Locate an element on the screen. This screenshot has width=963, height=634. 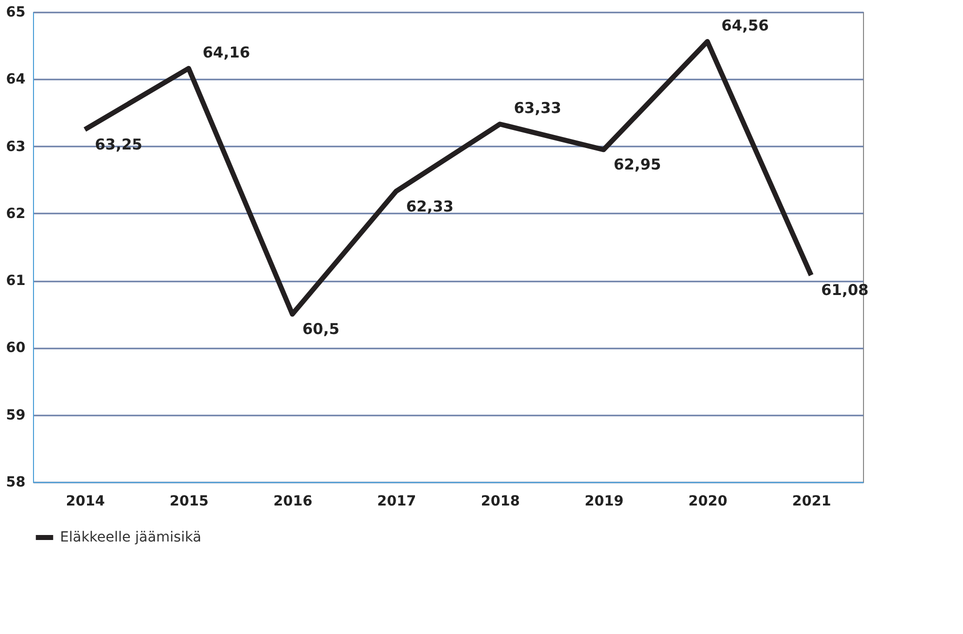
data-label: 64,16 is located at coordinates (226, 52).